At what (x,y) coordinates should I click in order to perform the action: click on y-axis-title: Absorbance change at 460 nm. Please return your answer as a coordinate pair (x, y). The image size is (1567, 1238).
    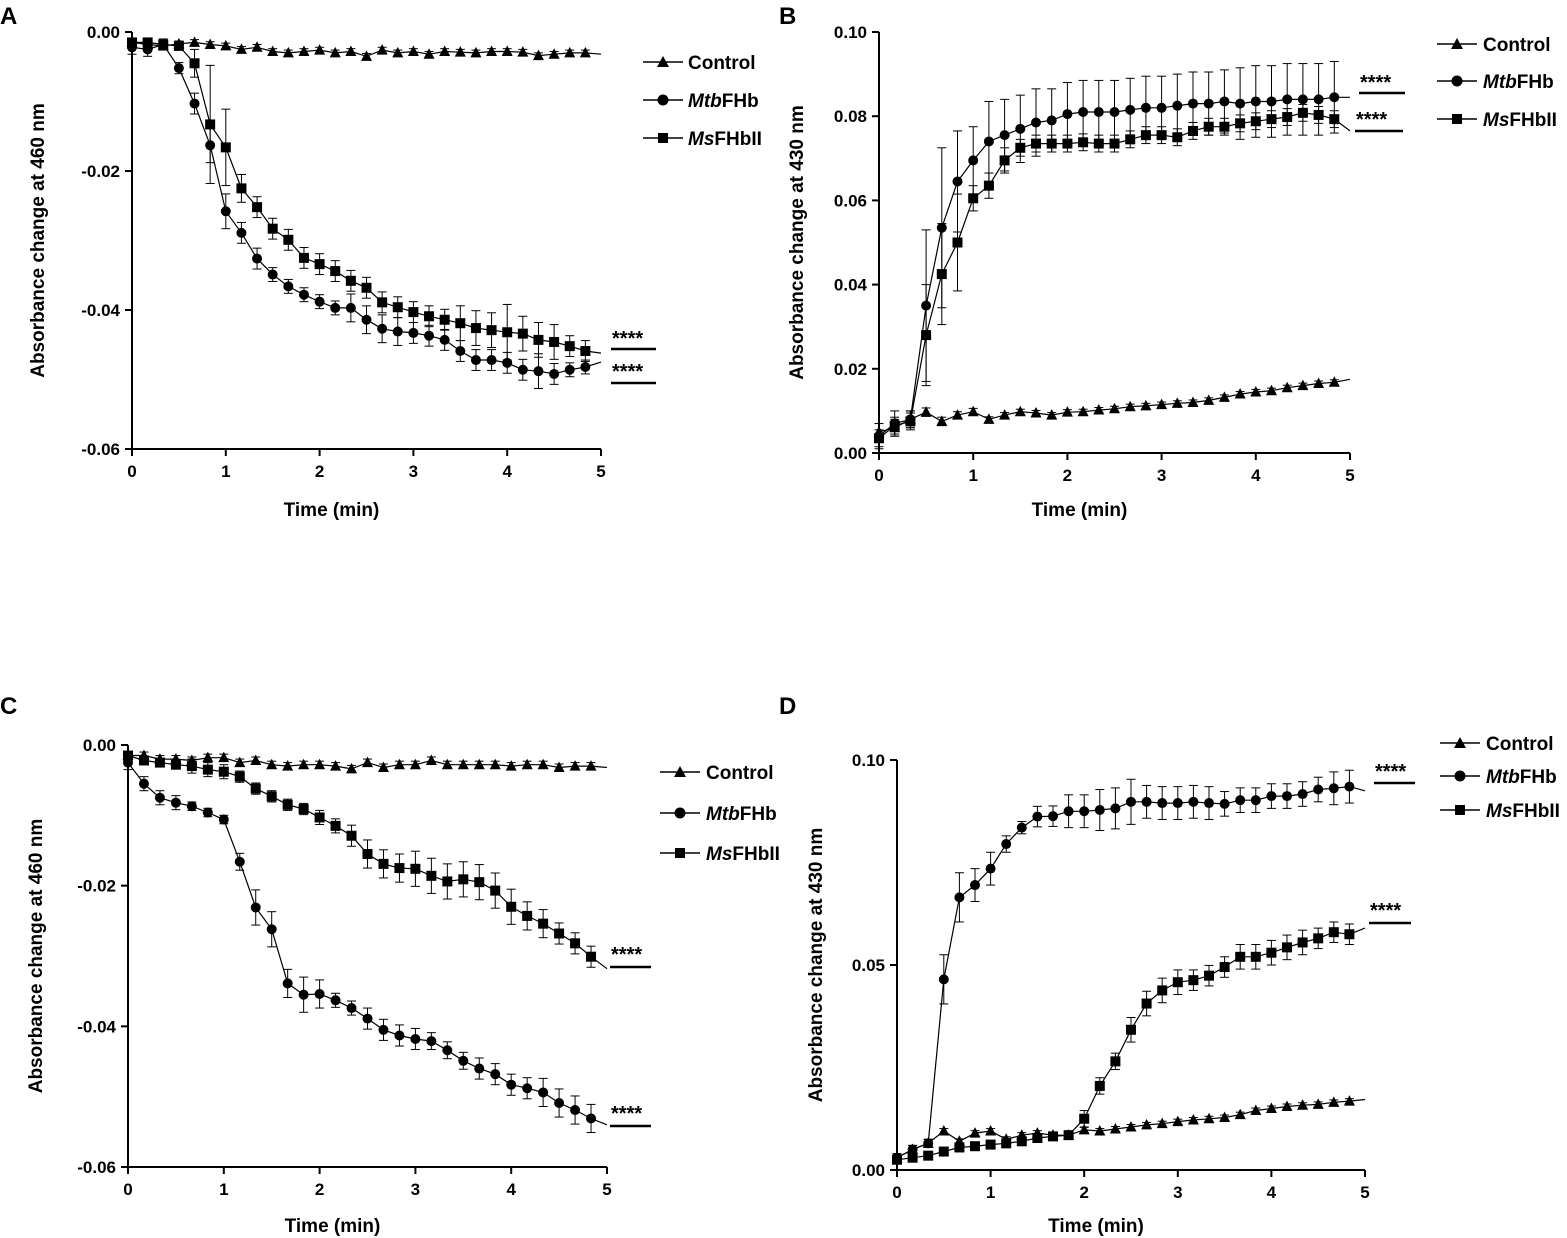
    Looking at the image, I should click on (38, 240).